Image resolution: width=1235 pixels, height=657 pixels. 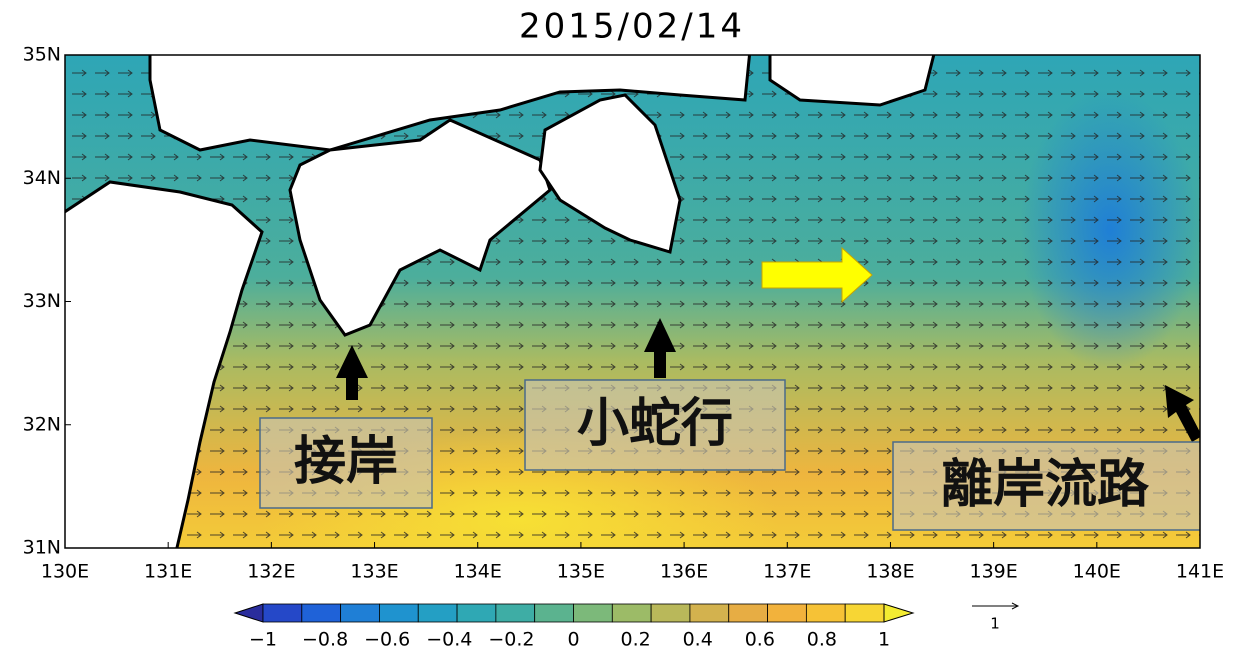 What do you see at coordinates (993, 572) in the screenshot?
I see `lon-label: 139E` at bounding box center [993, 572].